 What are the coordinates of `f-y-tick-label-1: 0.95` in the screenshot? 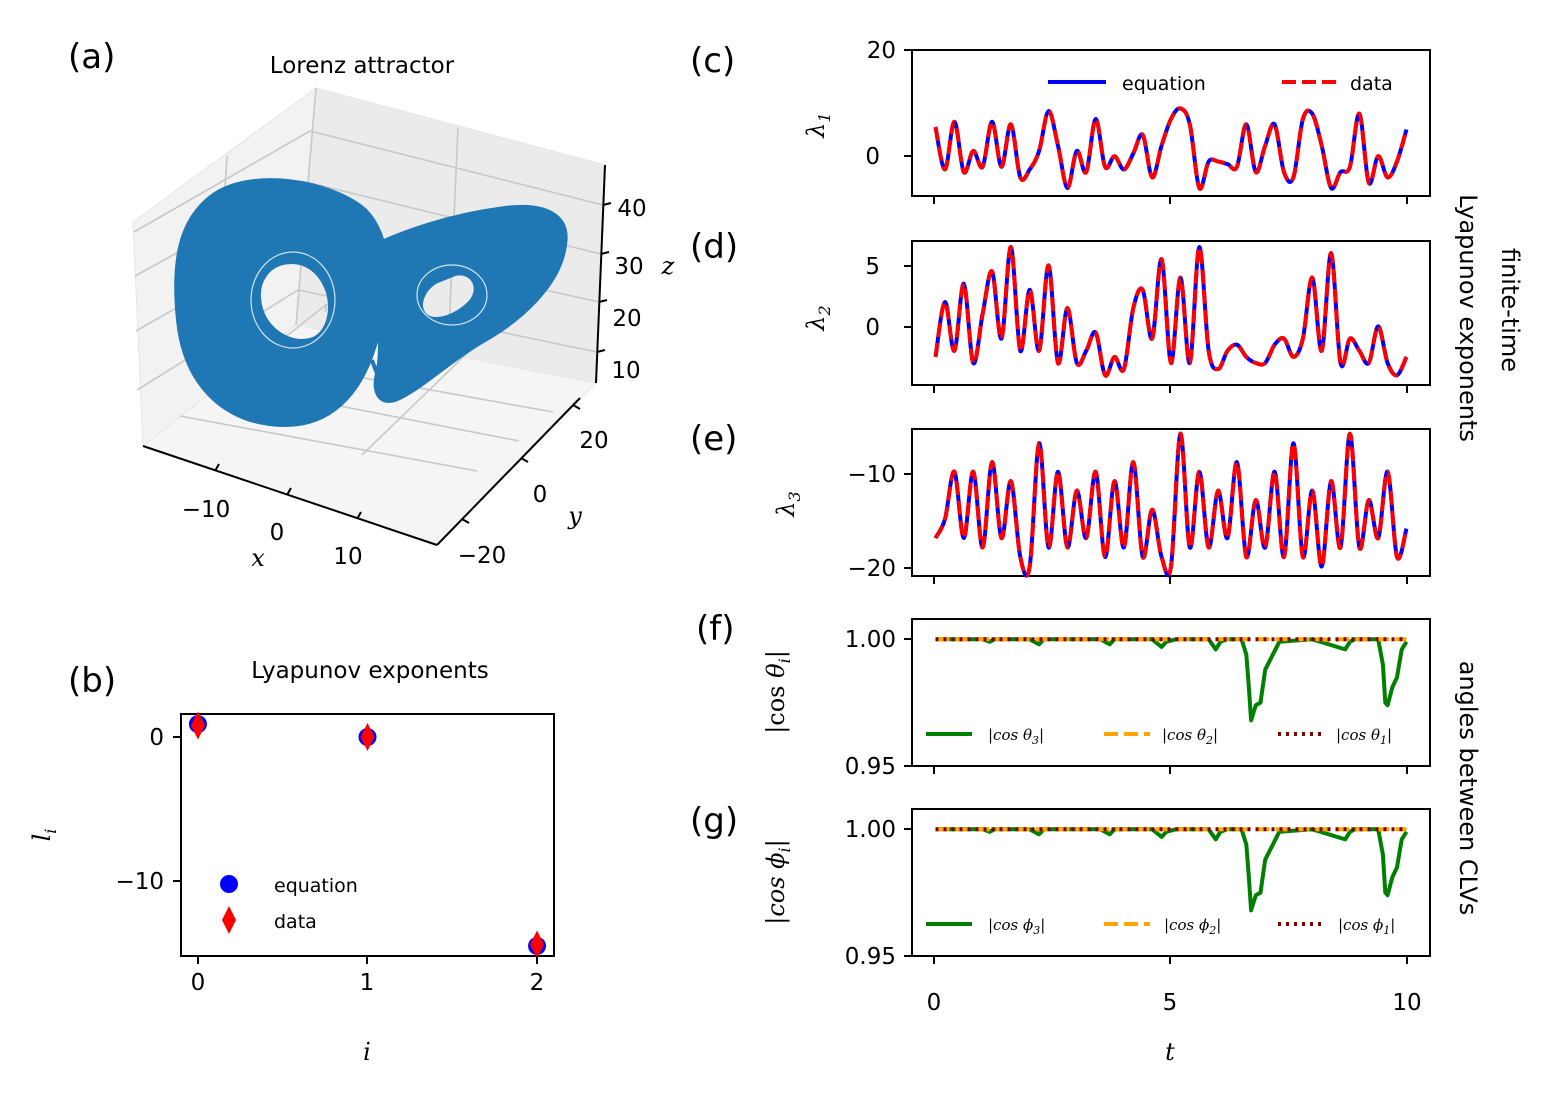 It's located at (870, 767).